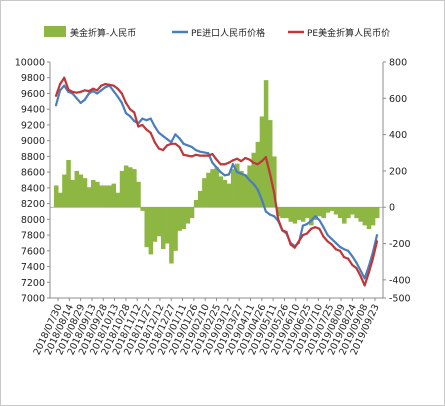  What do you see at coordinates (400, 299) in the screenshot?
I see `right-tick-label-7: -500` at bounding box center [400, 299].